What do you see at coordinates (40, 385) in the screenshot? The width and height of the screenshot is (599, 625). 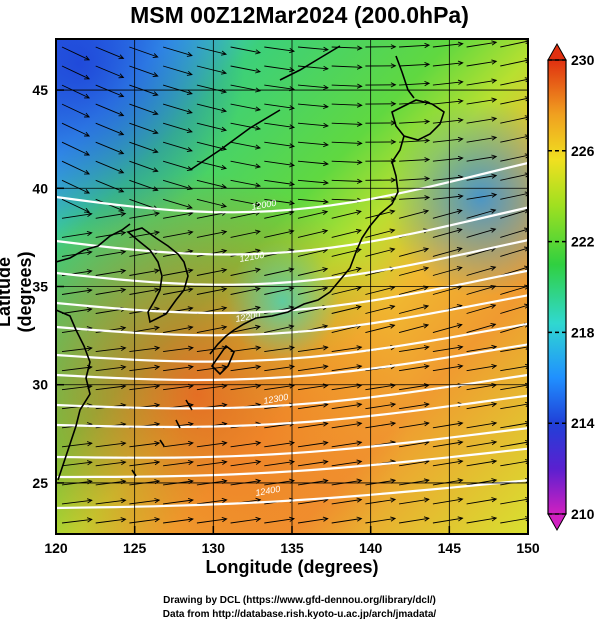 I see `y-tick-label: 30` at bounding box center [40, 385].